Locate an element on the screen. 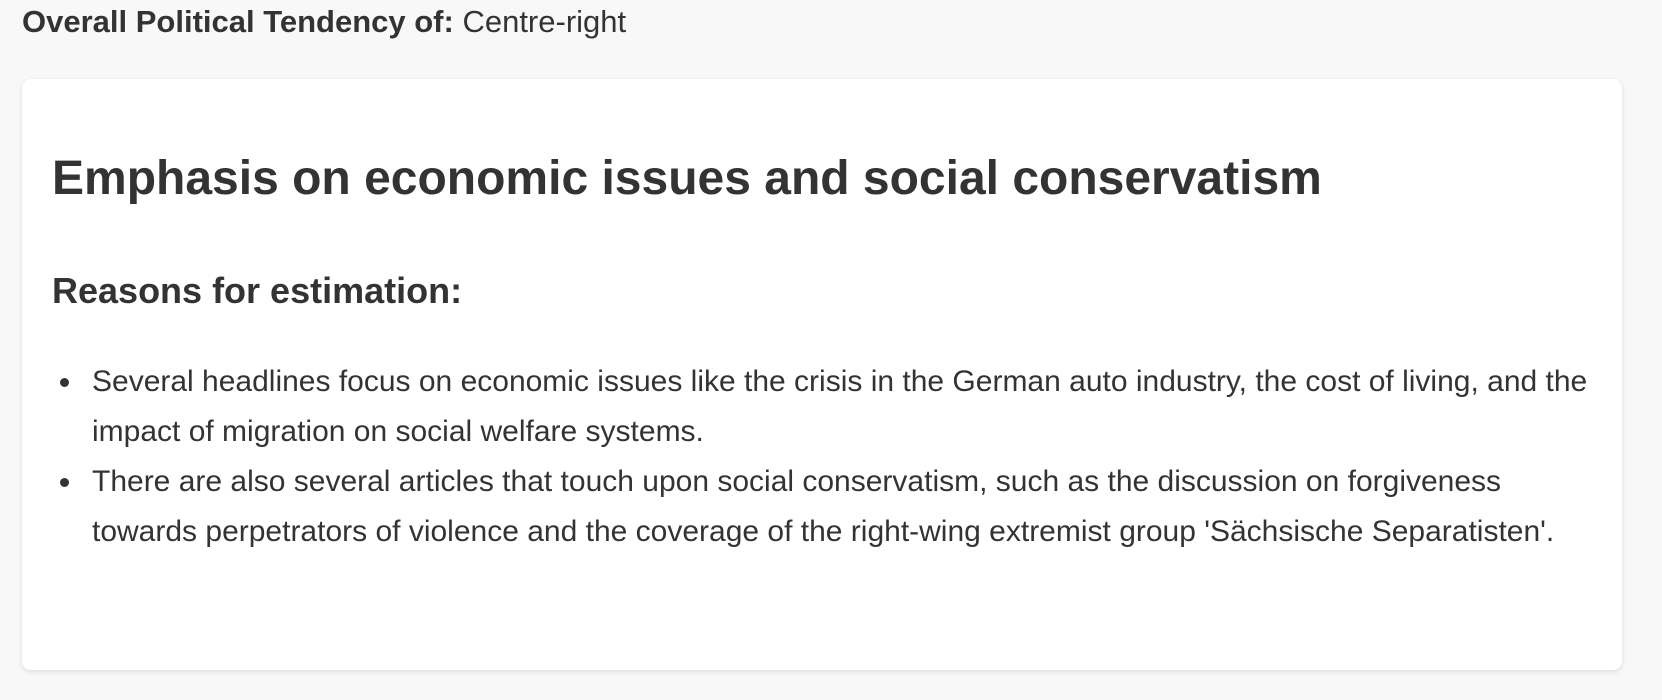 Image resolution: width=1662 pixels, height=700 pixels. reasons-heading: Reasons for estimation: is located at coordinates (257, 290).